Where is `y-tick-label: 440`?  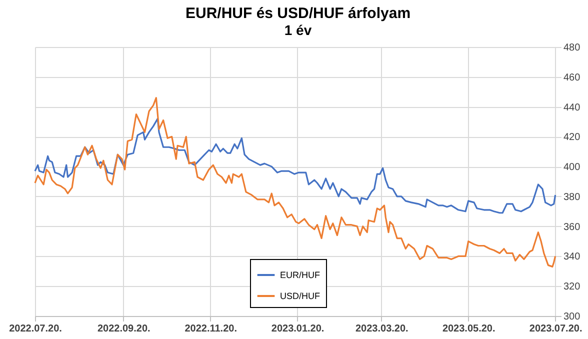 y-tick-label: 440 is located at coordinates (572, 108).